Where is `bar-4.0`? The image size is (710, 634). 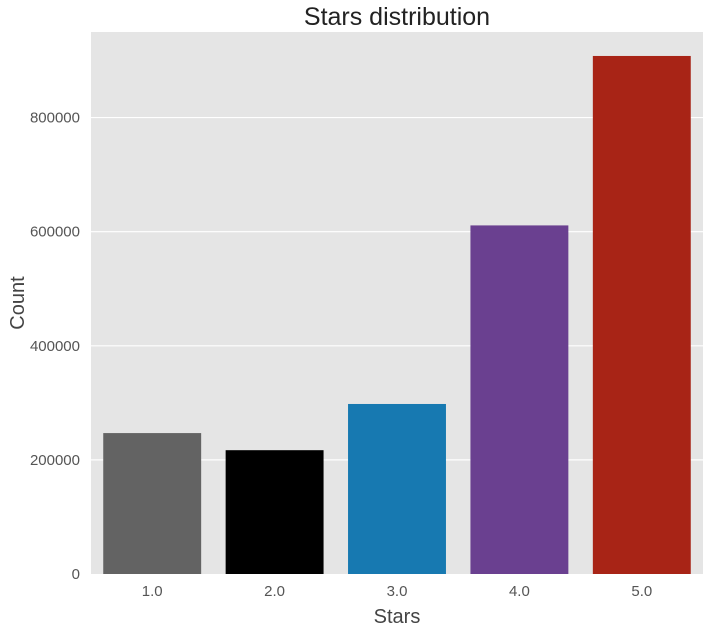 bar-4.0 is located at coordinates (519, 399).